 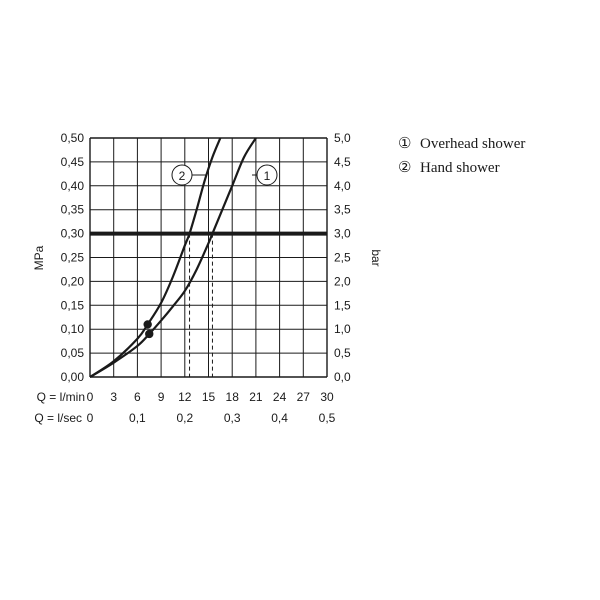 I want to click on callout-label: 2, so click(x=182, y=176).